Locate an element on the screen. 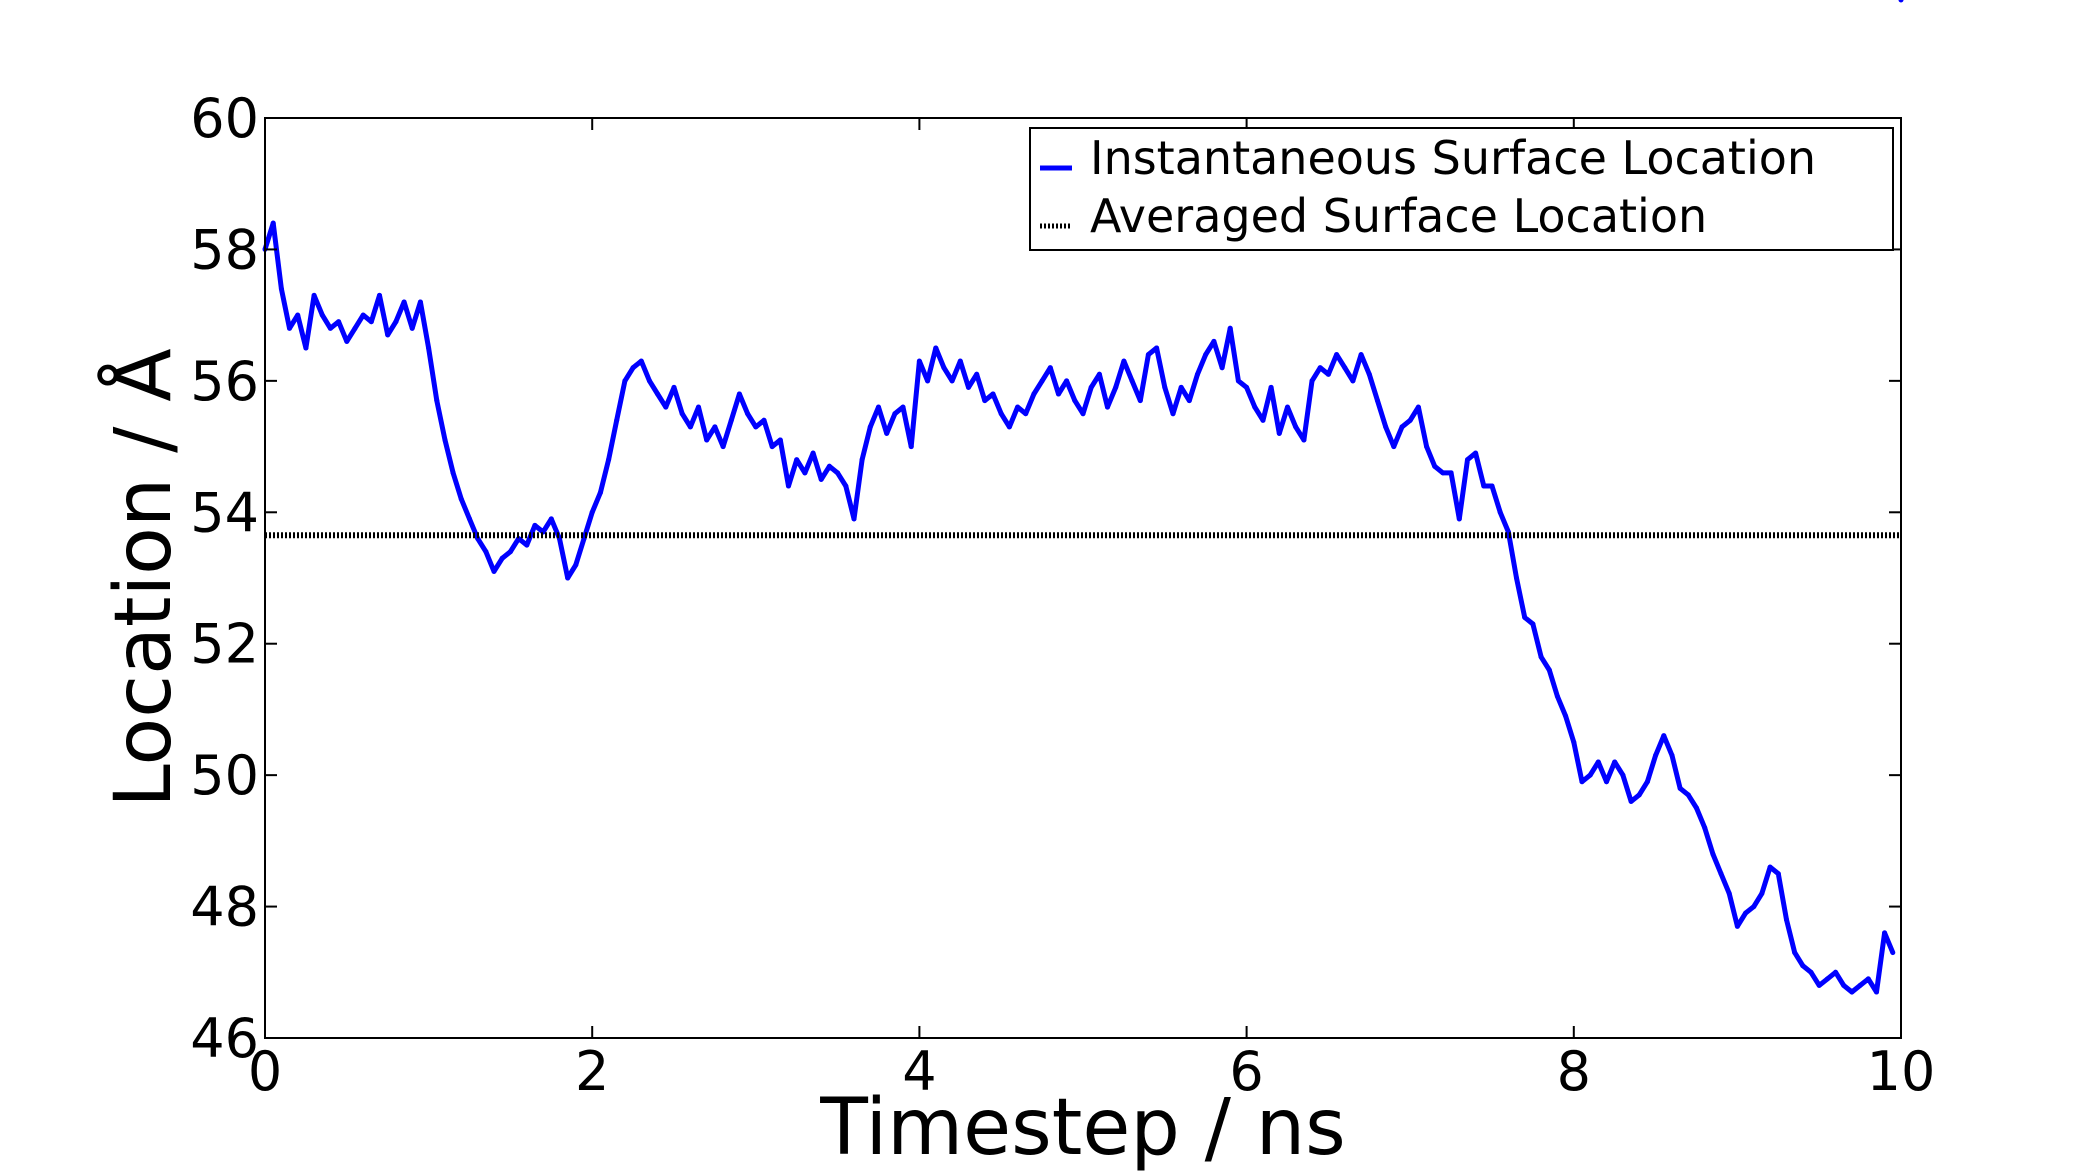 This screenshot has height=1176, width=2100. y-axis-title: Location / Å is located at coordinates (143, 577).